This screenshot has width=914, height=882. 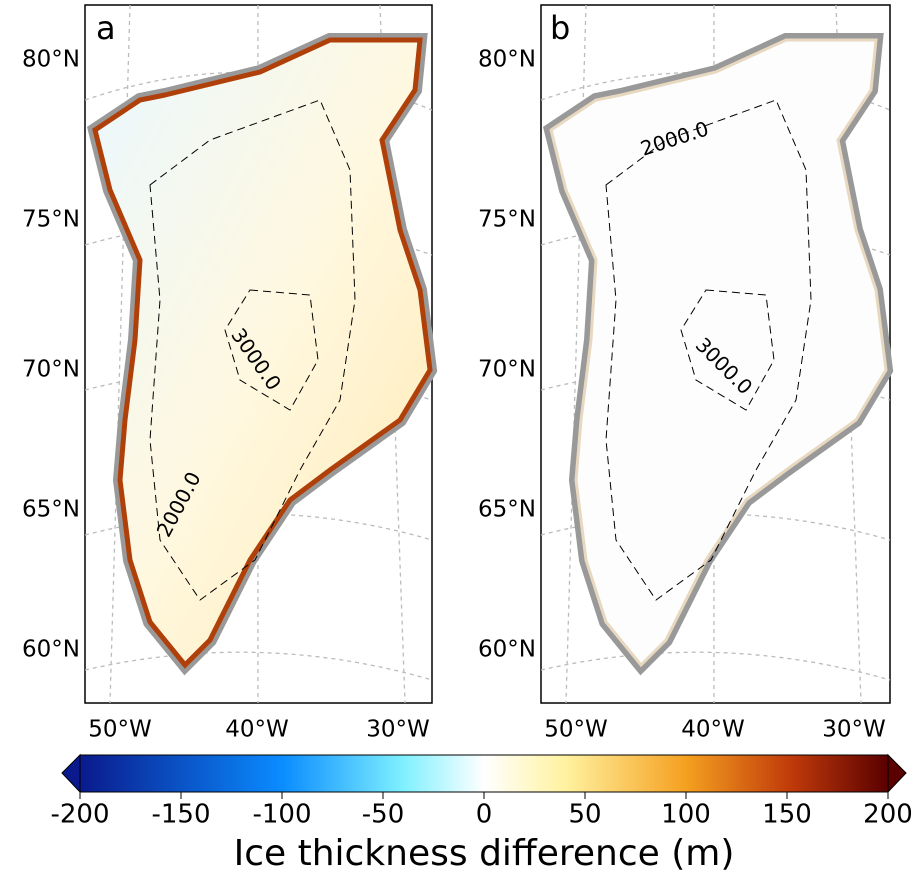 What do you see at coordinates (787, 815) in the screenshot?
I see `colorbar-tick-label: 150` at bounding box center [787, 815].